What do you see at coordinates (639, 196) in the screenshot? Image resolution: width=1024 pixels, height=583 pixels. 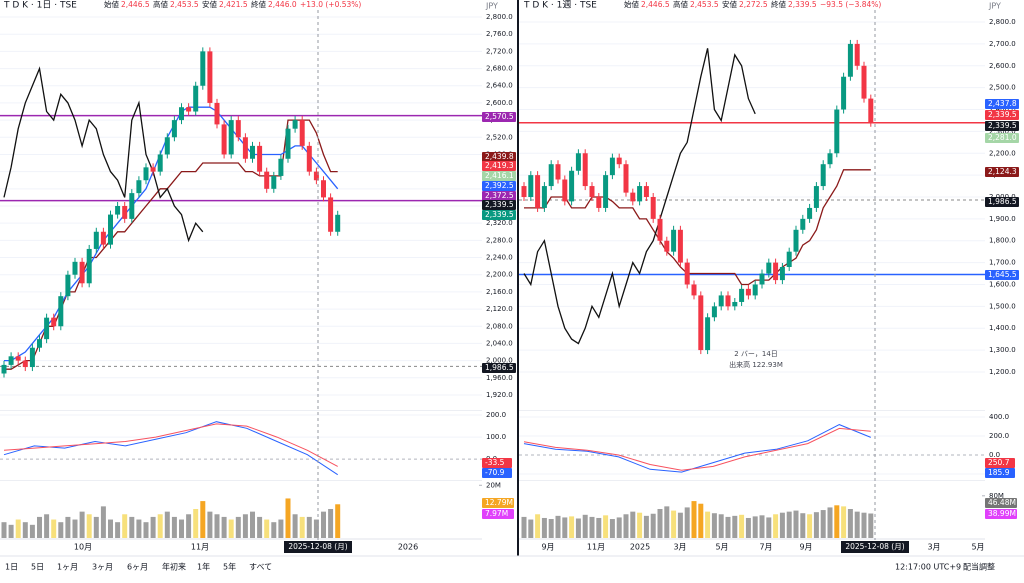 I see `indicator-line` at bounding box center [639, 196].